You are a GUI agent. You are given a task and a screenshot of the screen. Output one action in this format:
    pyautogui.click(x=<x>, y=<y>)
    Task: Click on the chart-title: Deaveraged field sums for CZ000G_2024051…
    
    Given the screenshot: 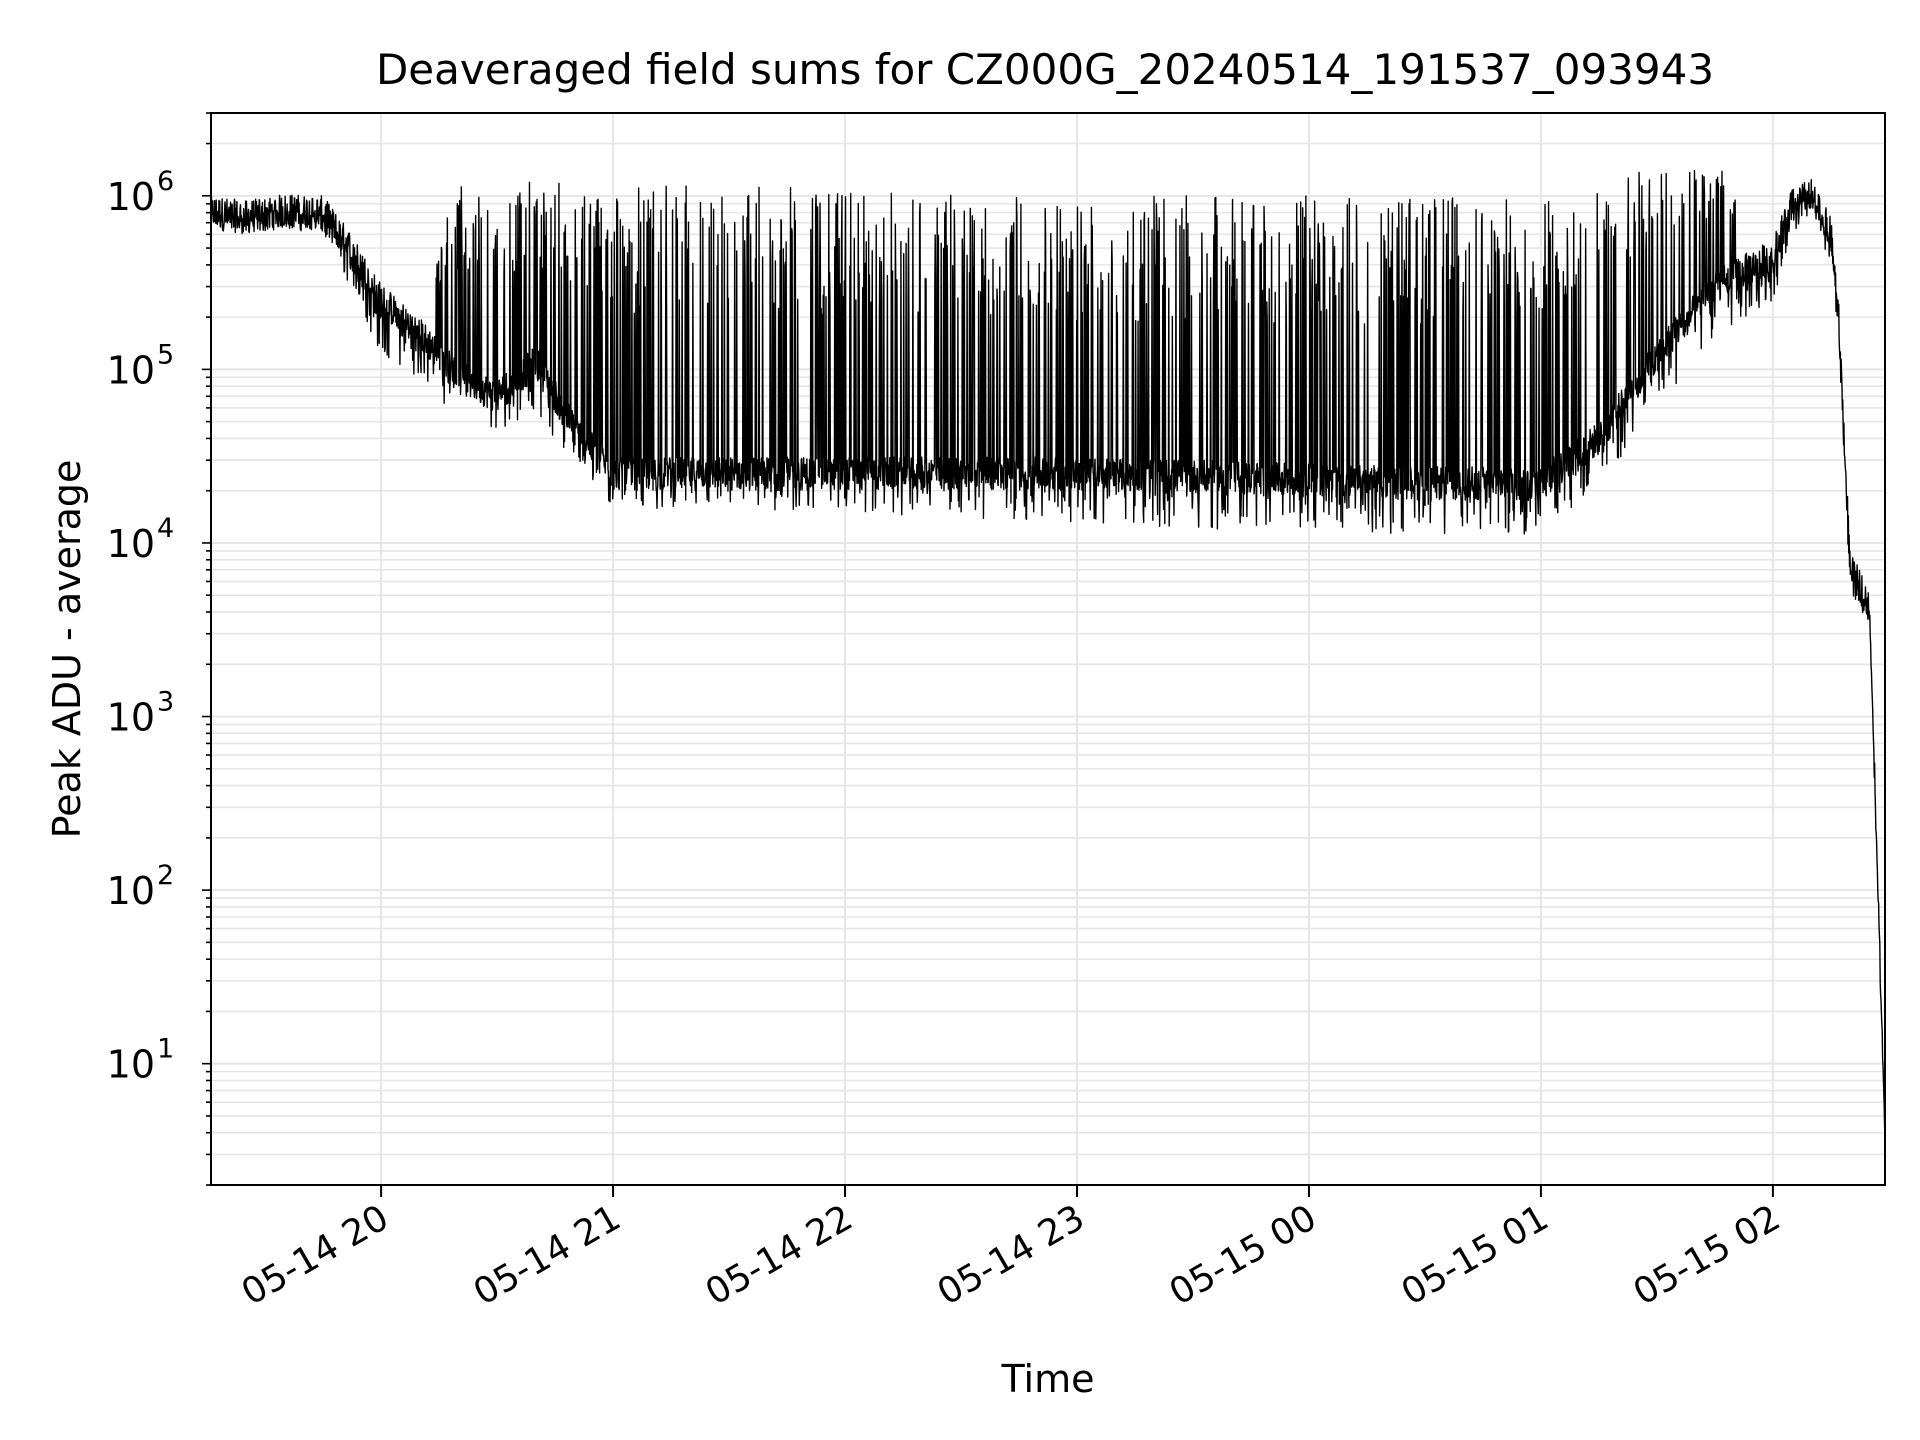 What is the action you would take?
    pyautogui.click(x=1045, y=69)
    